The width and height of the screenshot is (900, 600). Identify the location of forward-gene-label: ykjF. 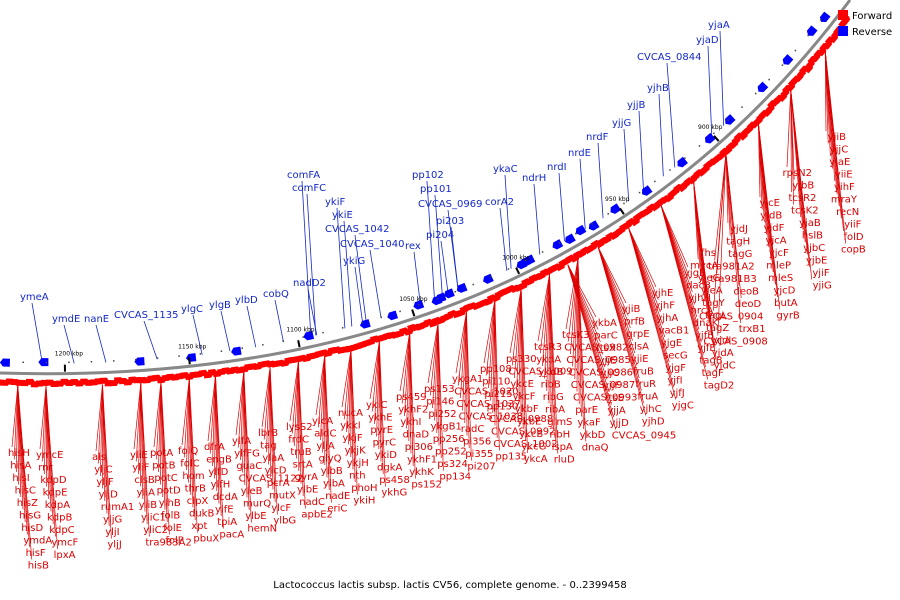
(352, 438).